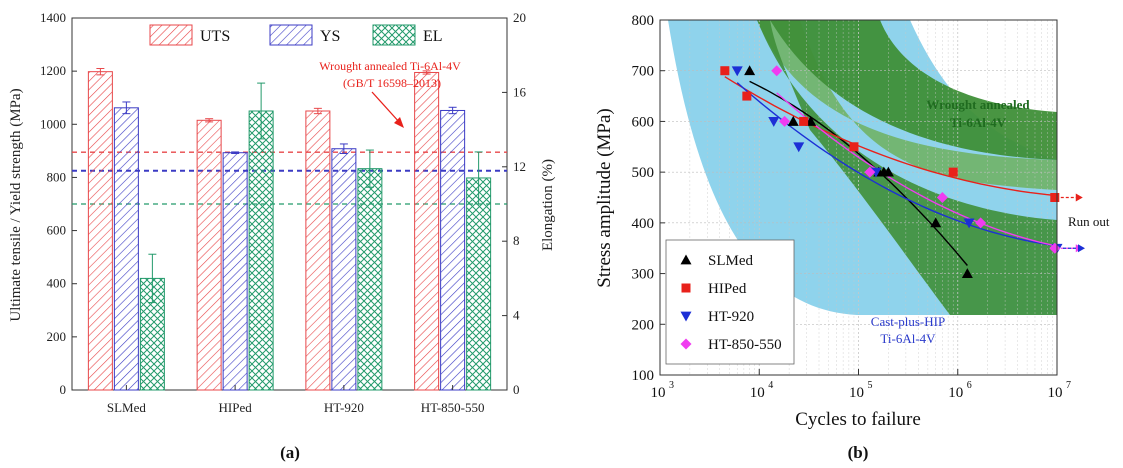  What do you see at coordinates (731, 317) in the screenshot?
I see `legend-label-ht-920: HT-920` at bounding box center [731, 317].